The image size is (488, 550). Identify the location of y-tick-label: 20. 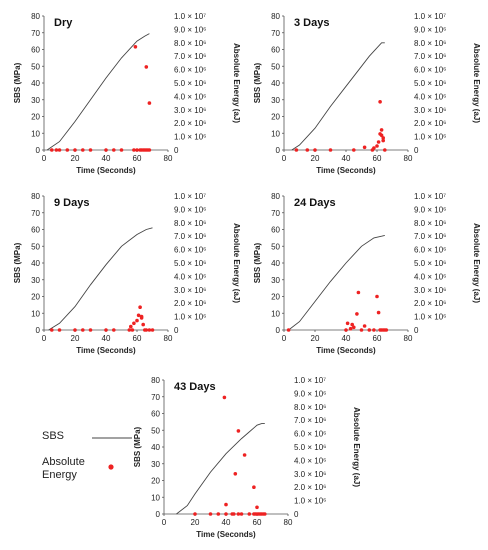
(275, 297).